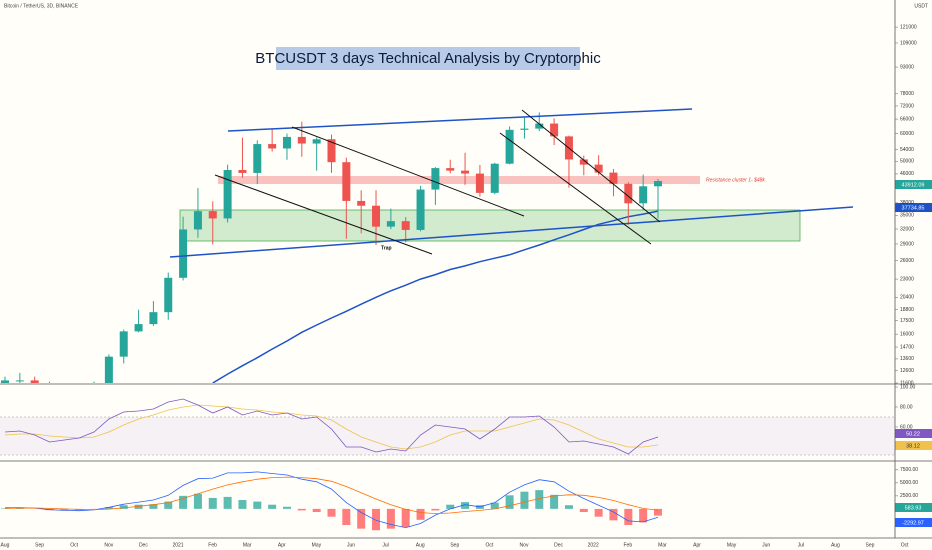 The image size is (932, 550). Describe the element at coordinates (331, 495) in the screenshot. I see `signal-line` at that location.